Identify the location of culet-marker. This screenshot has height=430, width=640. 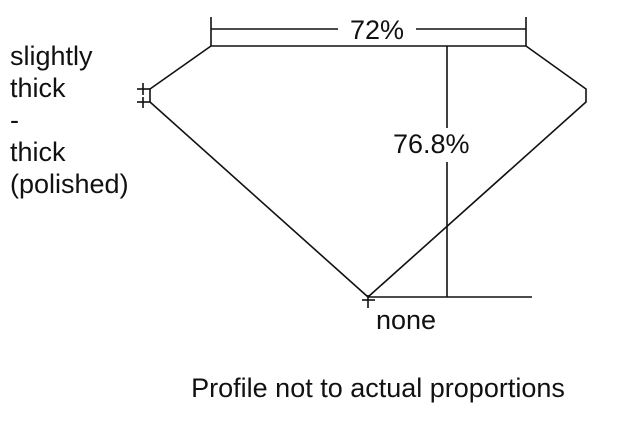
(368, 301).